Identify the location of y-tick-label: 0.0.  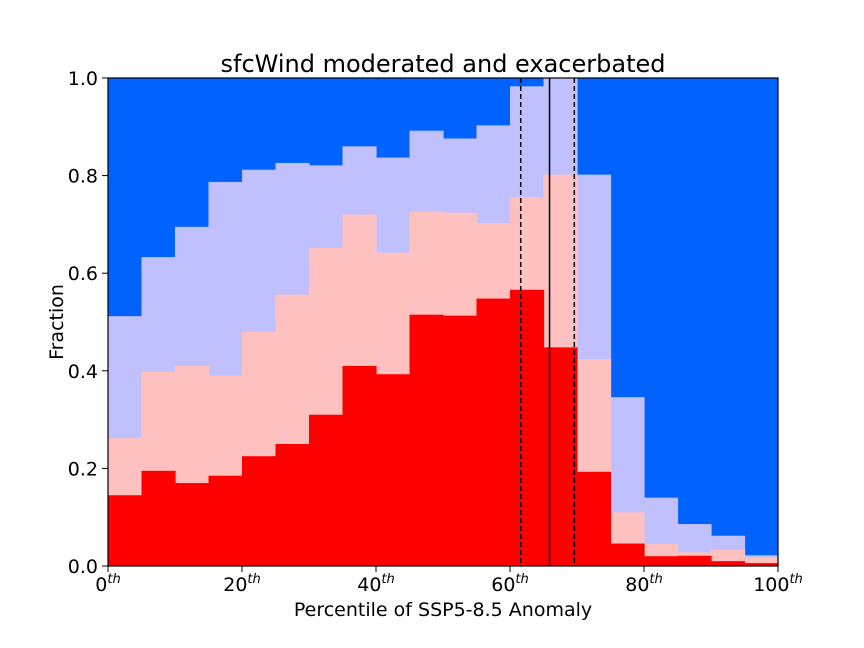
(83, 567).